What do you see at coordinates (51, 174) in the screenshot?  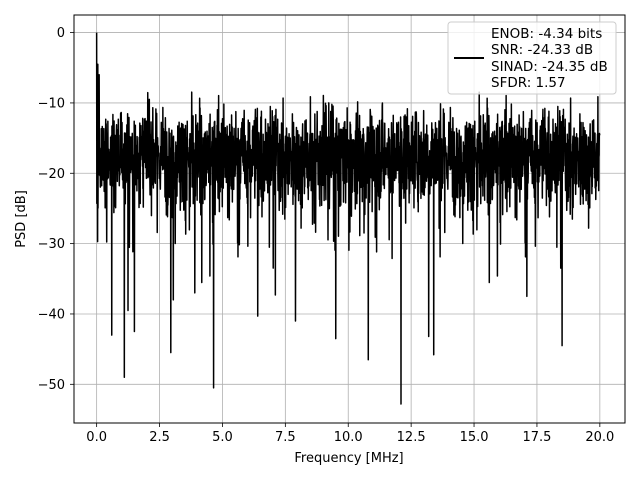 I see `y-tick-label: −20` at bounding box center [51, 174].